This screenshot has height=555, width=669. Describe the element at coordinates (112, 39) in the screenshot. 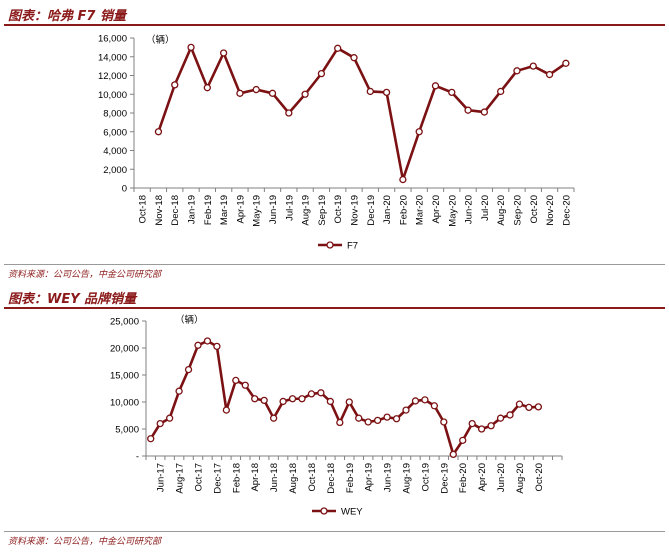

I see `f7-y-tick-label: 16,000` at that location.